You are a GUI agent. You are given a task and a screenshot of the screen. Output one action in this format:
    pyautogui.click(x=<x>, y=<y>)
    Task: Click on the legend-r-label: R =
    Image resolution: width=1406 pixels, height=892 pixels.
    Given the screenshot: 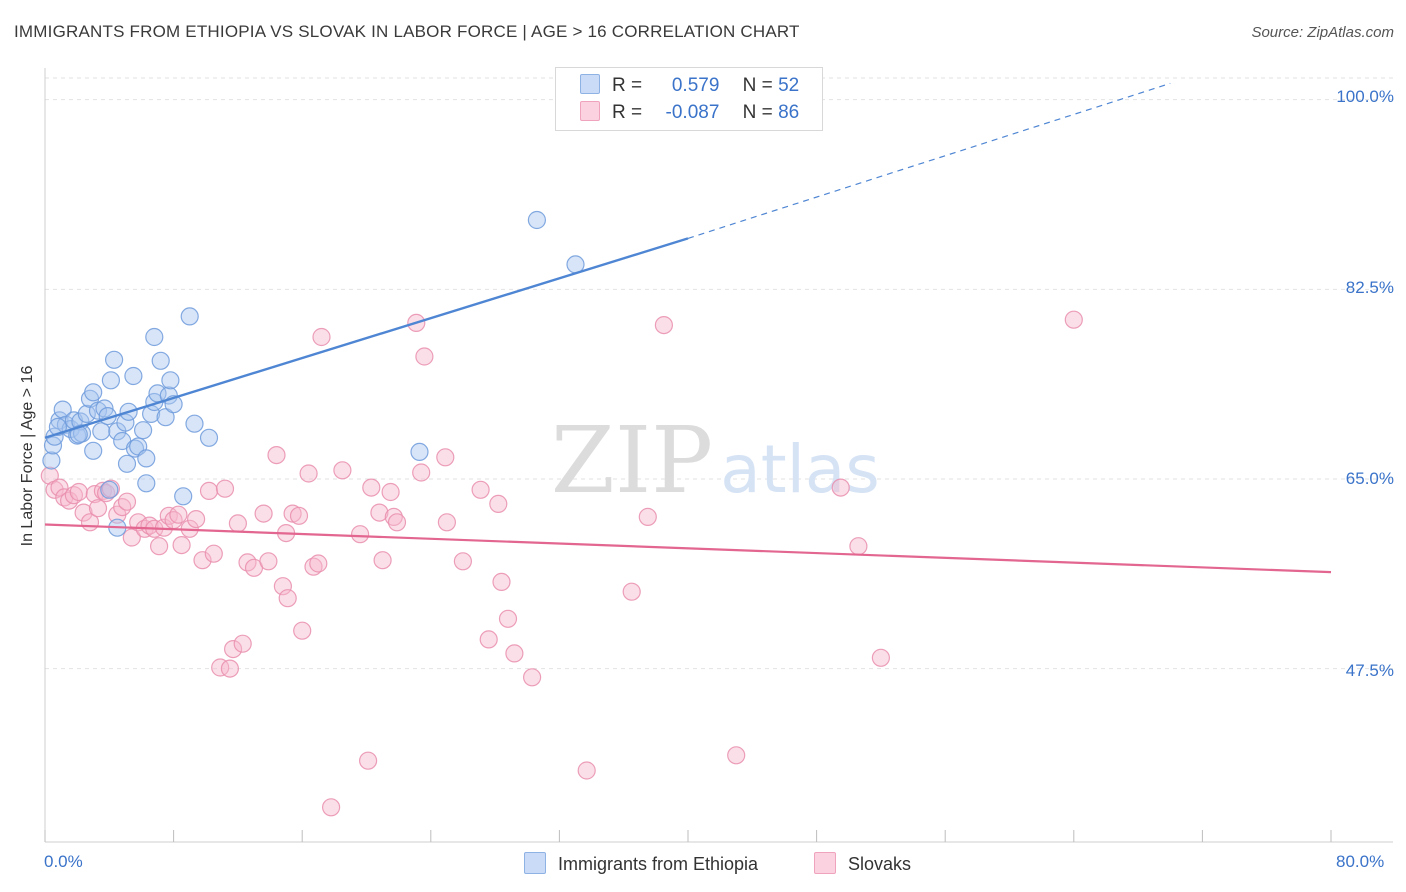 What is the action you would take?
    pyautogui.click(x=627, y=112)
    